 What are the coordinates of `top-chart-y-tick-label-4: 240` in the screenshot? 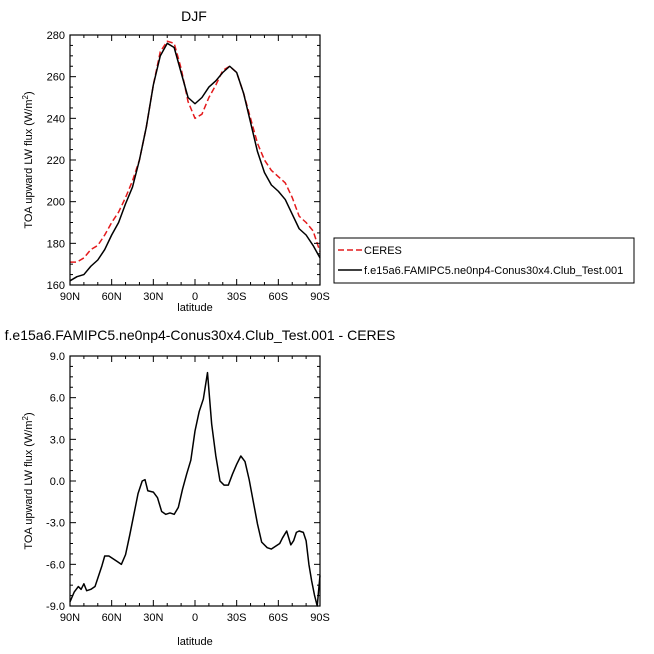 It's located at (56, 119).